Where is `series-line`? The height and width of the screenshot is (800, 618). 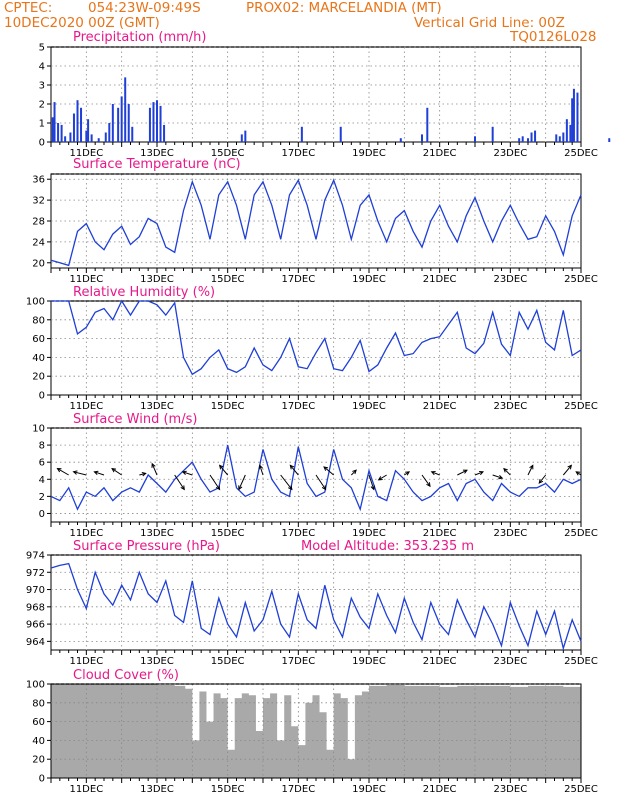 series-line is located at coordinates (316, 222).